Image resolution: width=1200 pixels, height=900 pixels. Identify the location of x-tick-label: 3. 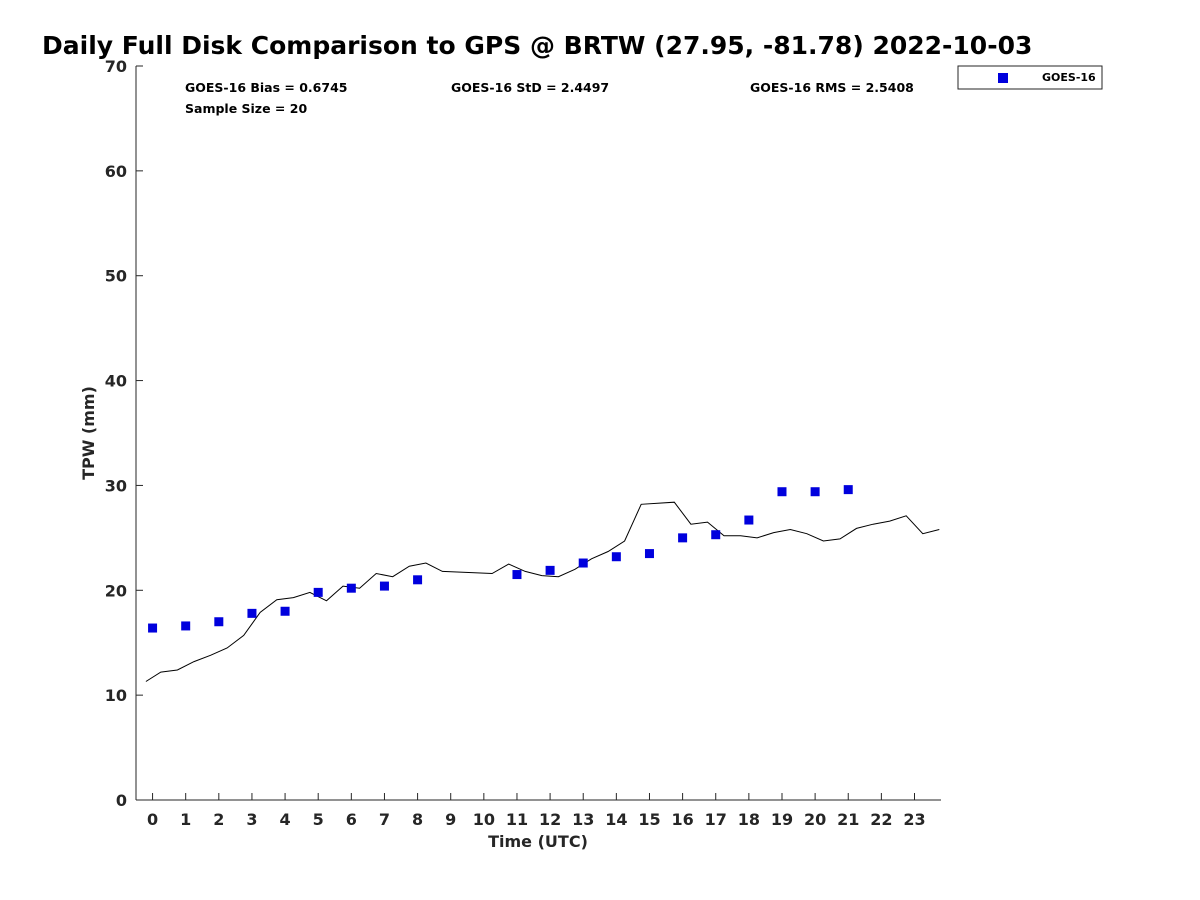
(251, 819).